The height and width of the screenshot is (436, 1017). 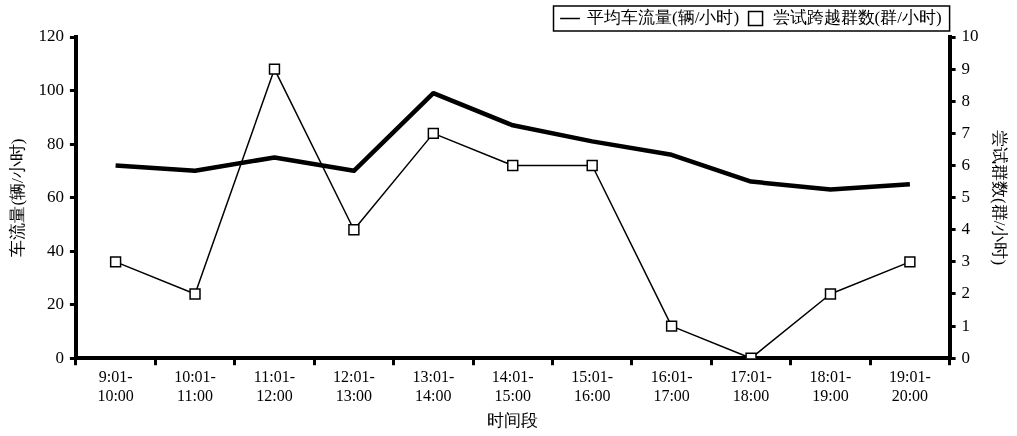 What do you see at coordinates (751, 386) in the screenshot?
I see `x-tick-label: 17:01-18:00` at bounding box center [751, 386].